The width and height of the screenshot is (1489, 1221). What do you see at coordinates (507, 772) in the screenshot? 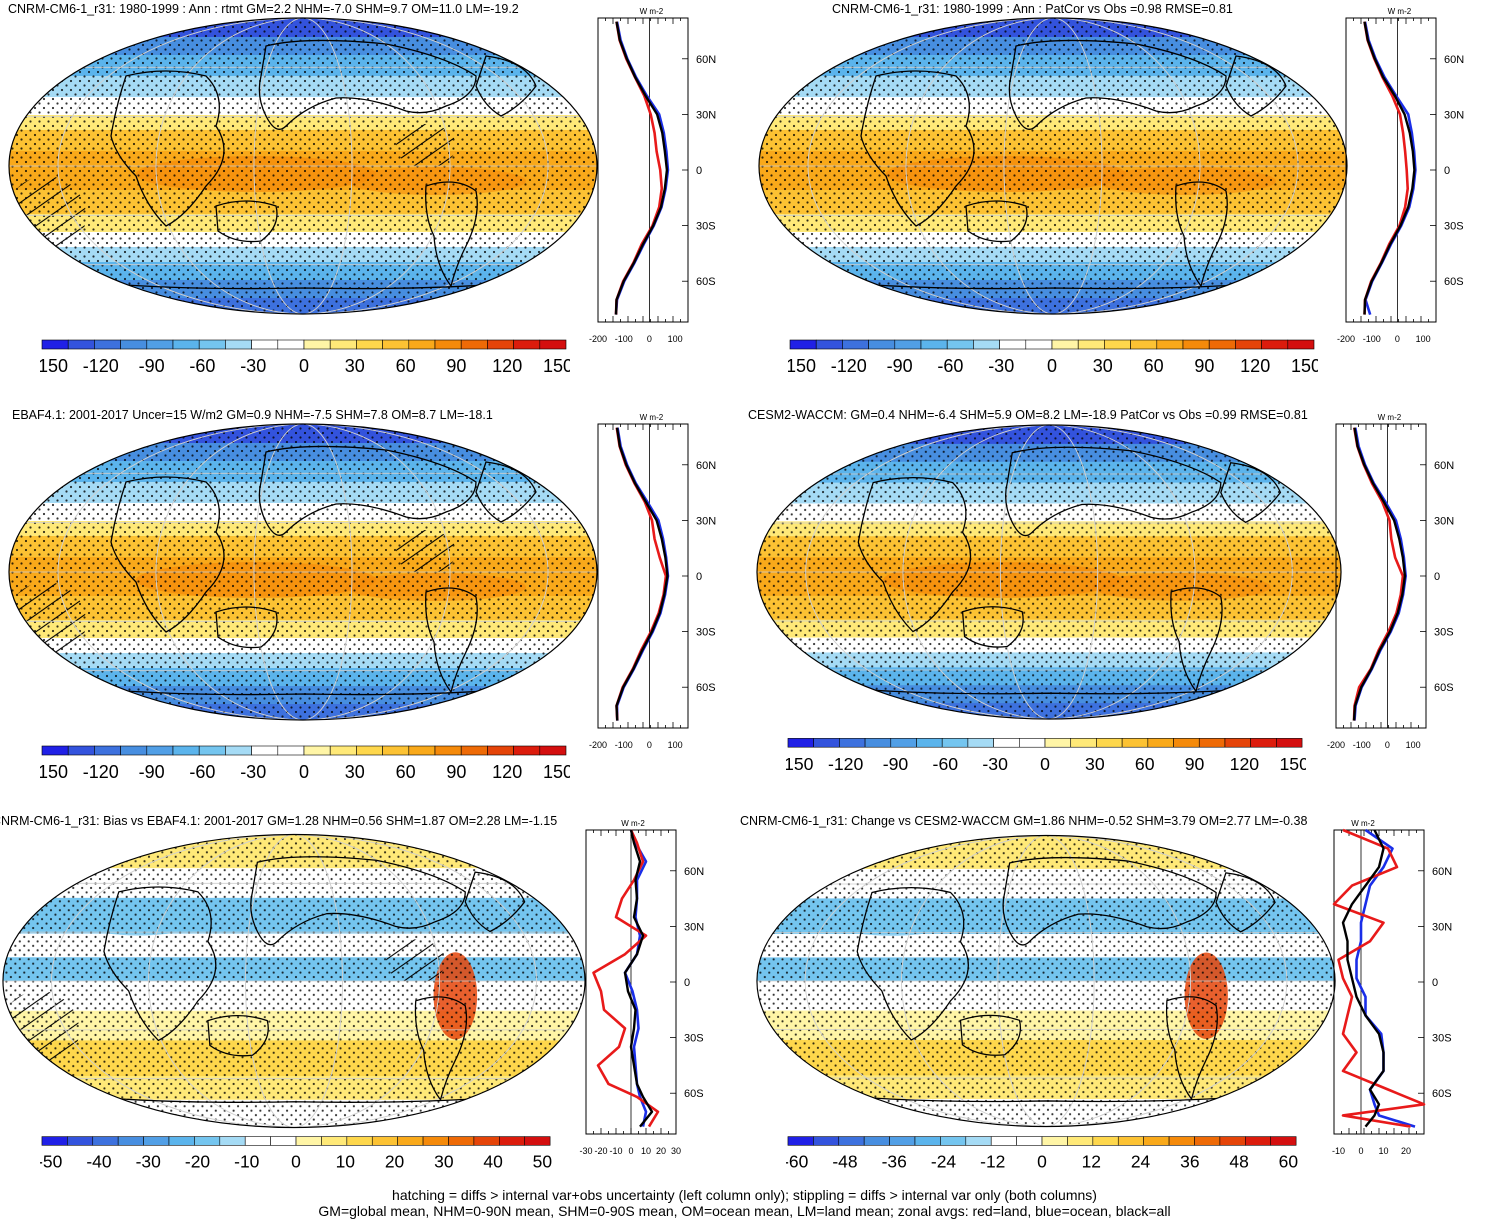
I see `colorbar-label: 120` at bounding box center [507, 772].